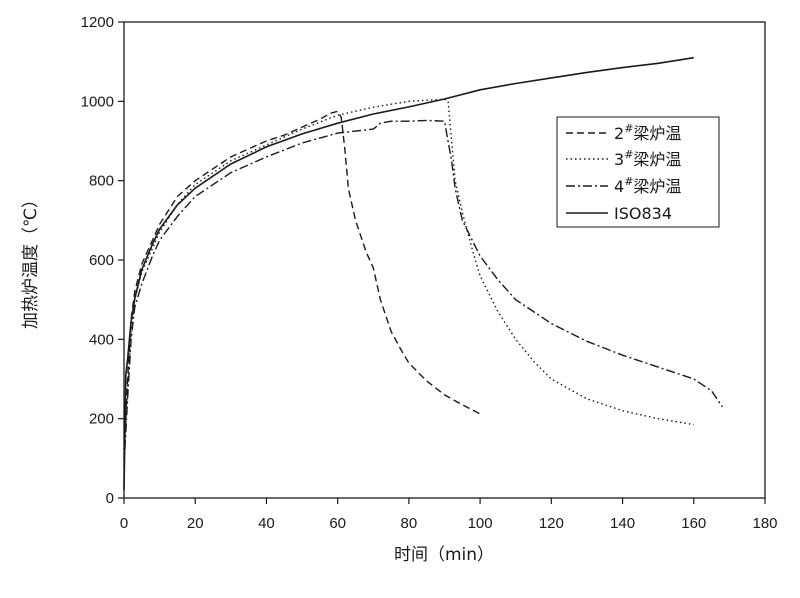 The width and height of the screenshot is (800, 598). I want to click on x-tick-label: 20, so click(195, 523).